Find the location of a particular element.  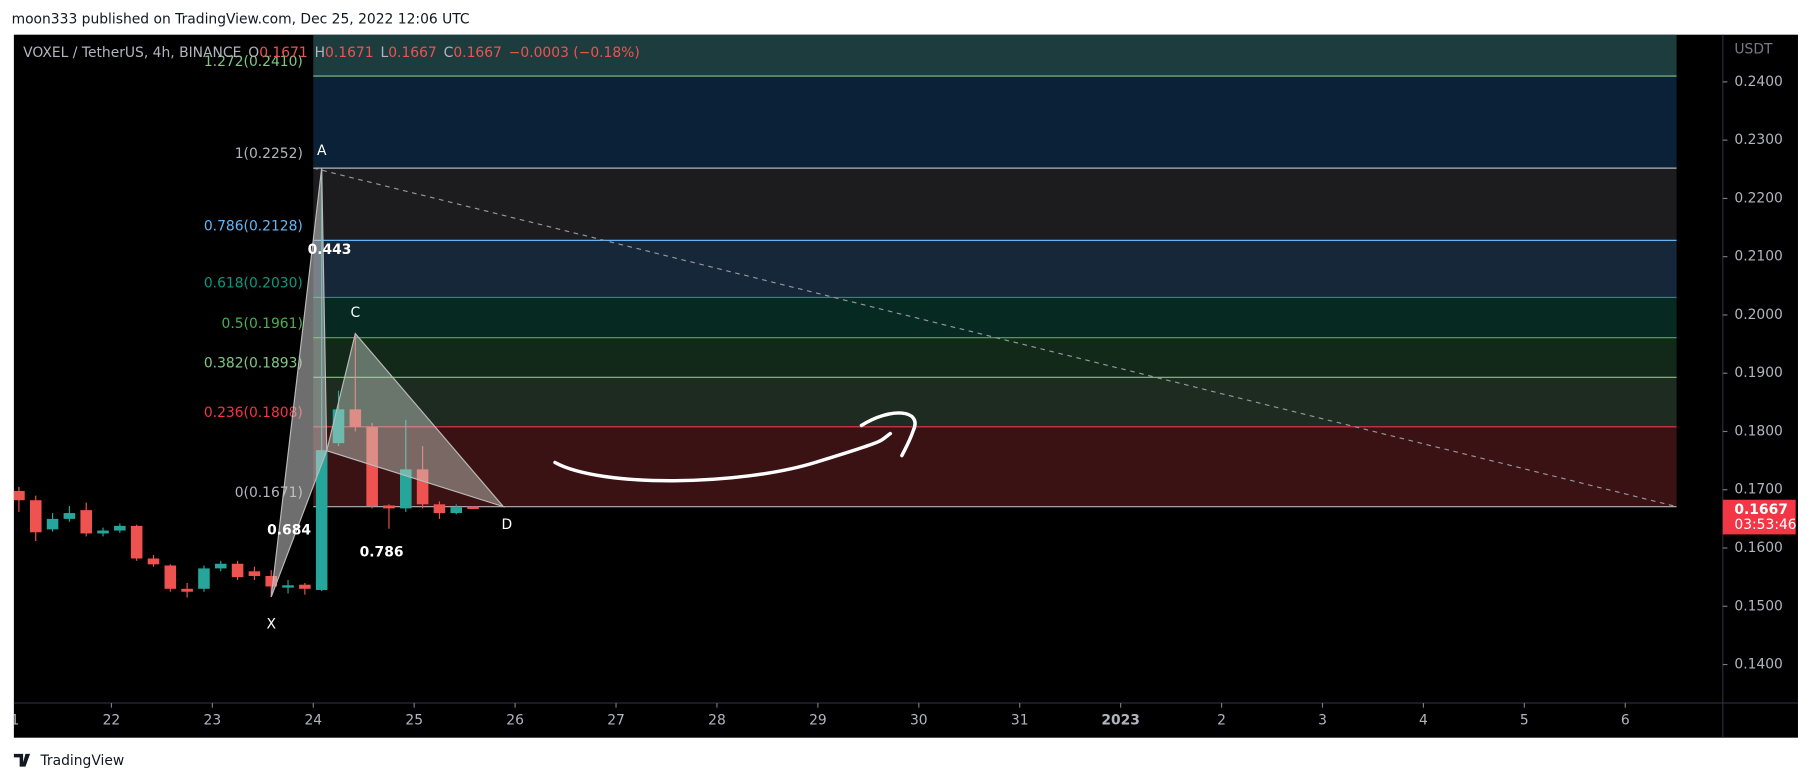

legend-o-label: O is located at coordinates (253, 53).